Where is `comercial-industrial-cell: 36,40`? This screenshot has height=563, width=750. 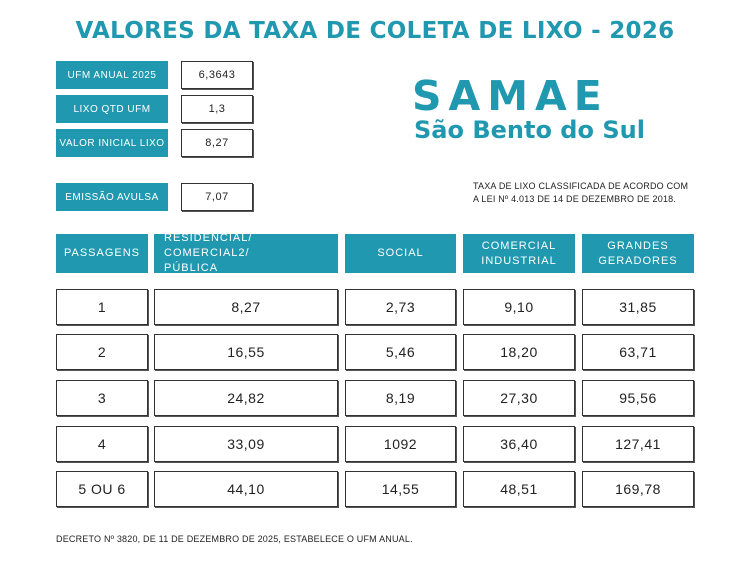 comercial-industrial-cell: 36,40 is located at coordinates (519, 444).